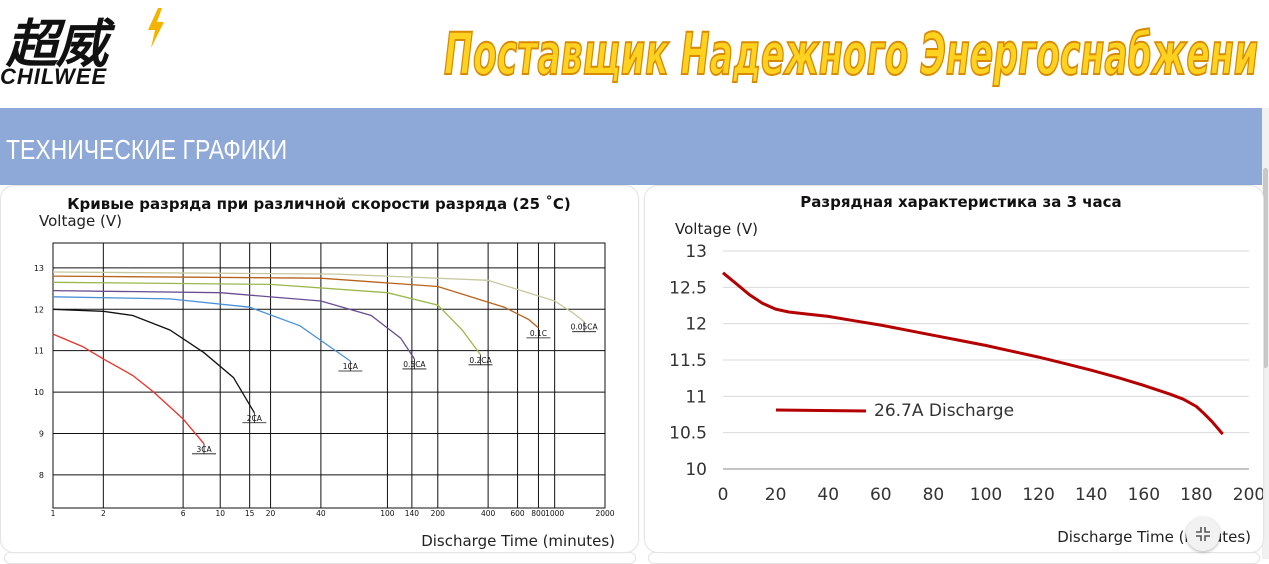  I want to click on series-label-3ca: 3CA, so click(204, 449).